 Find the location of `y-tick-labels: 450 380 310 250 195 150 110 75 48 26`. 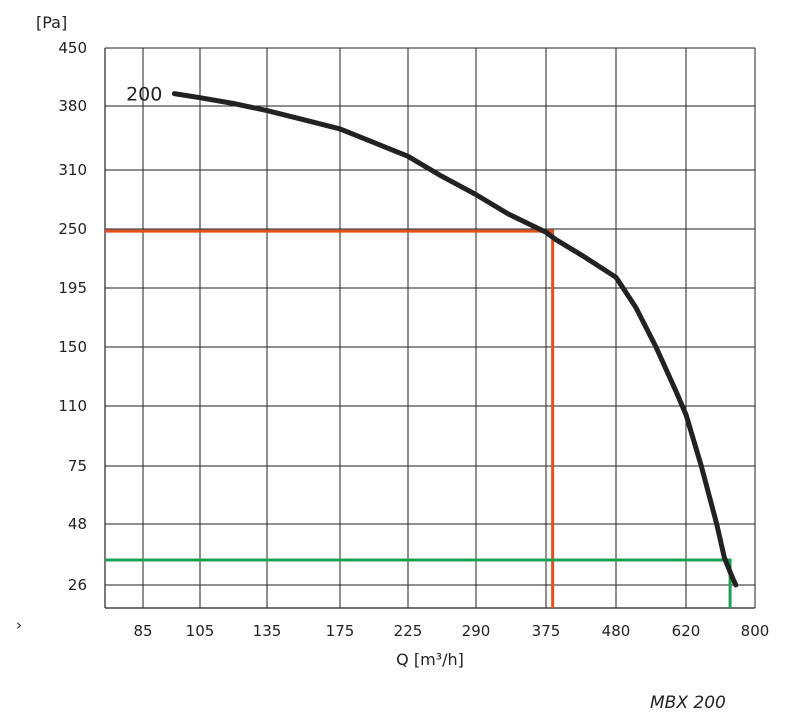

y-tick-labels: 450 380 310 250 195 150 110 75 48 26 is located at coordinates (72, 316).